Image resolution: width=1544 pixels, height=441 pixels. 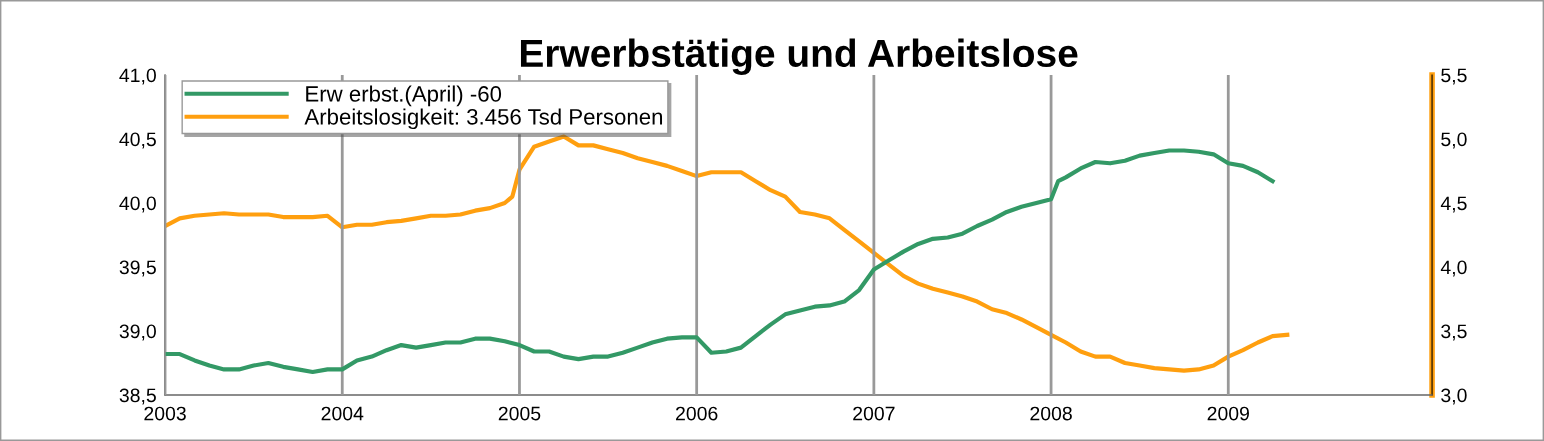 I want to click on y-tick-label: 39,5, so click(x=137, y=268).